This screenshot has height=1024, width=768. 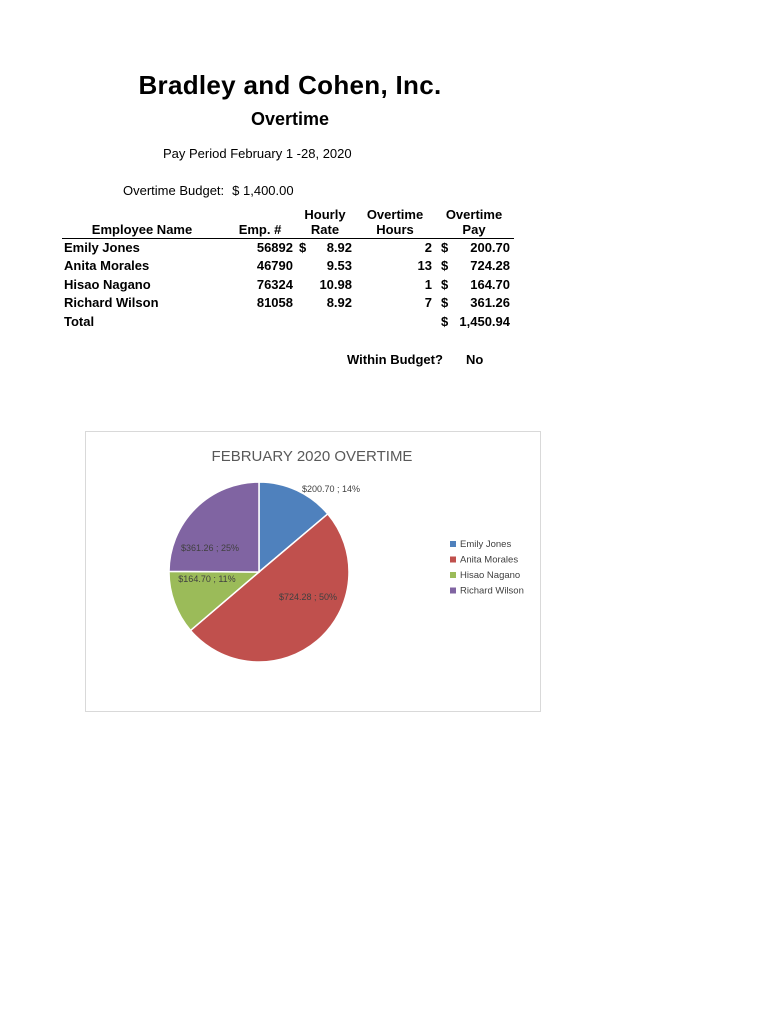 I want to click on within-budget-label: Within Budget?, so click(x=395, y=359).